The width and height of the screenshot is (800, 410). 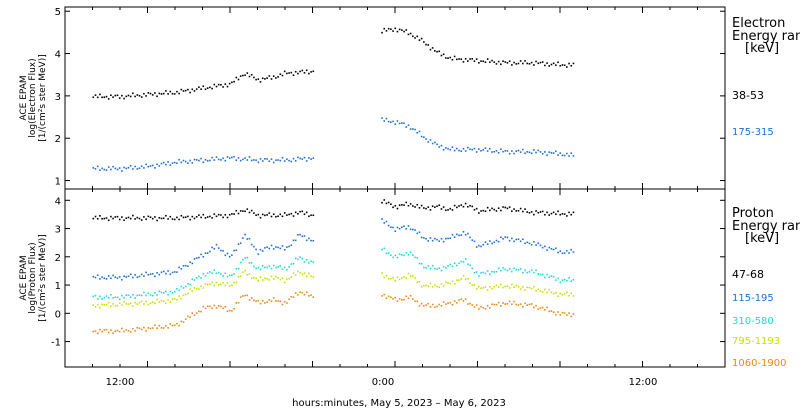 I want to click on y-tick-label-electrons-4: 5, so click(x=58, y=12).